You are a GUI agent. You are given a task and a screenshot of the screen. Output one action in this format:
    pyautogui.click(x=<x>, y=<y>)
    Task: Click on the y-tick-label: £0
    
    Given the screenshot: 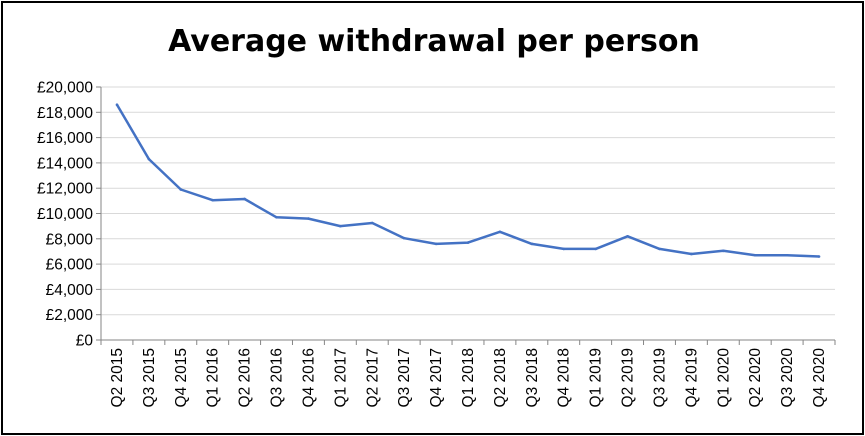 What is the action you would take?
    pyautogui.click(x=85, y=341)
    